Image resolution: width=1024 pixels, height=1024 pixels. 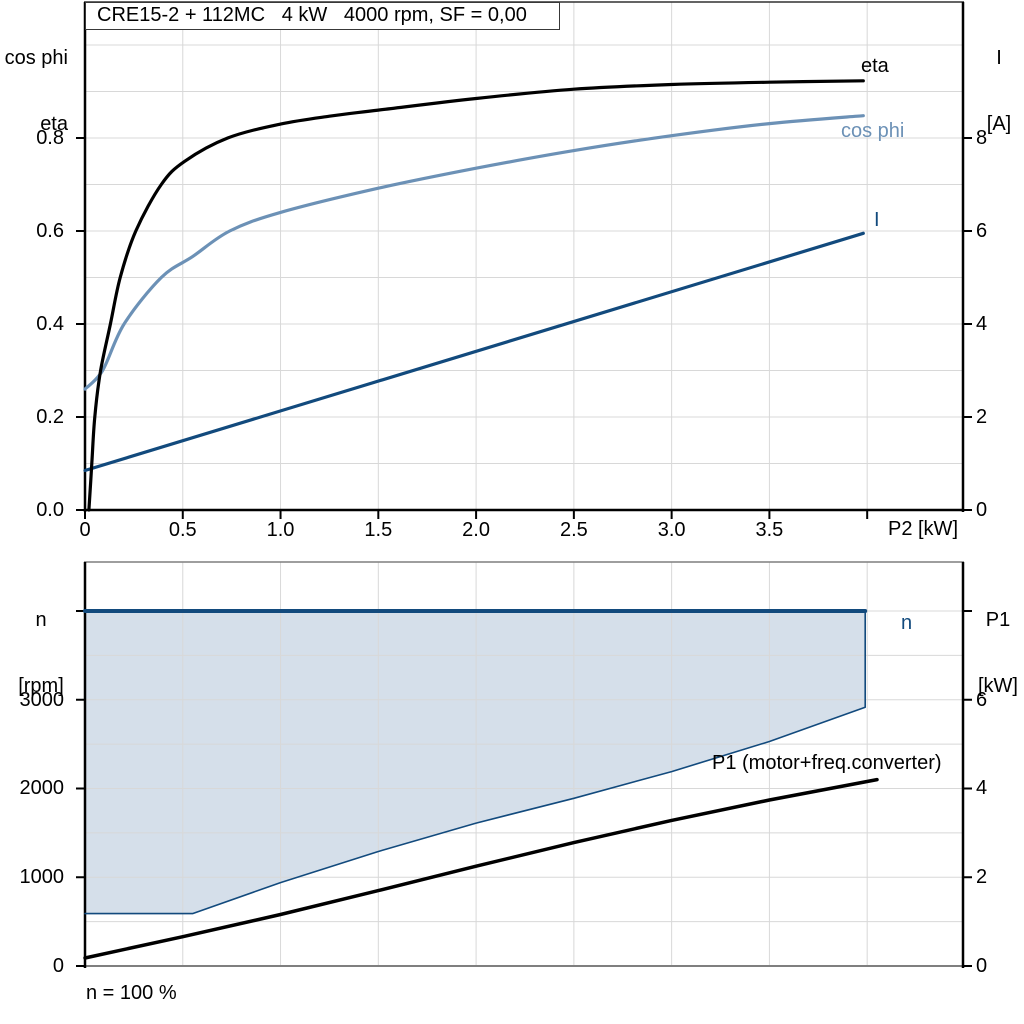 I want to click on eta-axis-title: eta, so click(x=54, y=124).